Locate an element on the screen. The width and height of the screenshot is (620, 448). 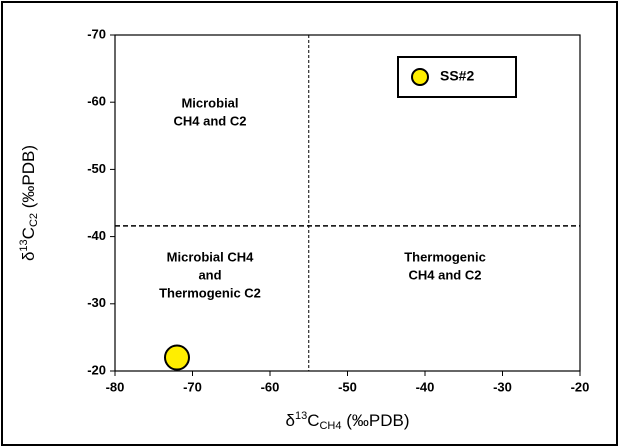
annotation: Microbial is located at coordinates (209, 102).